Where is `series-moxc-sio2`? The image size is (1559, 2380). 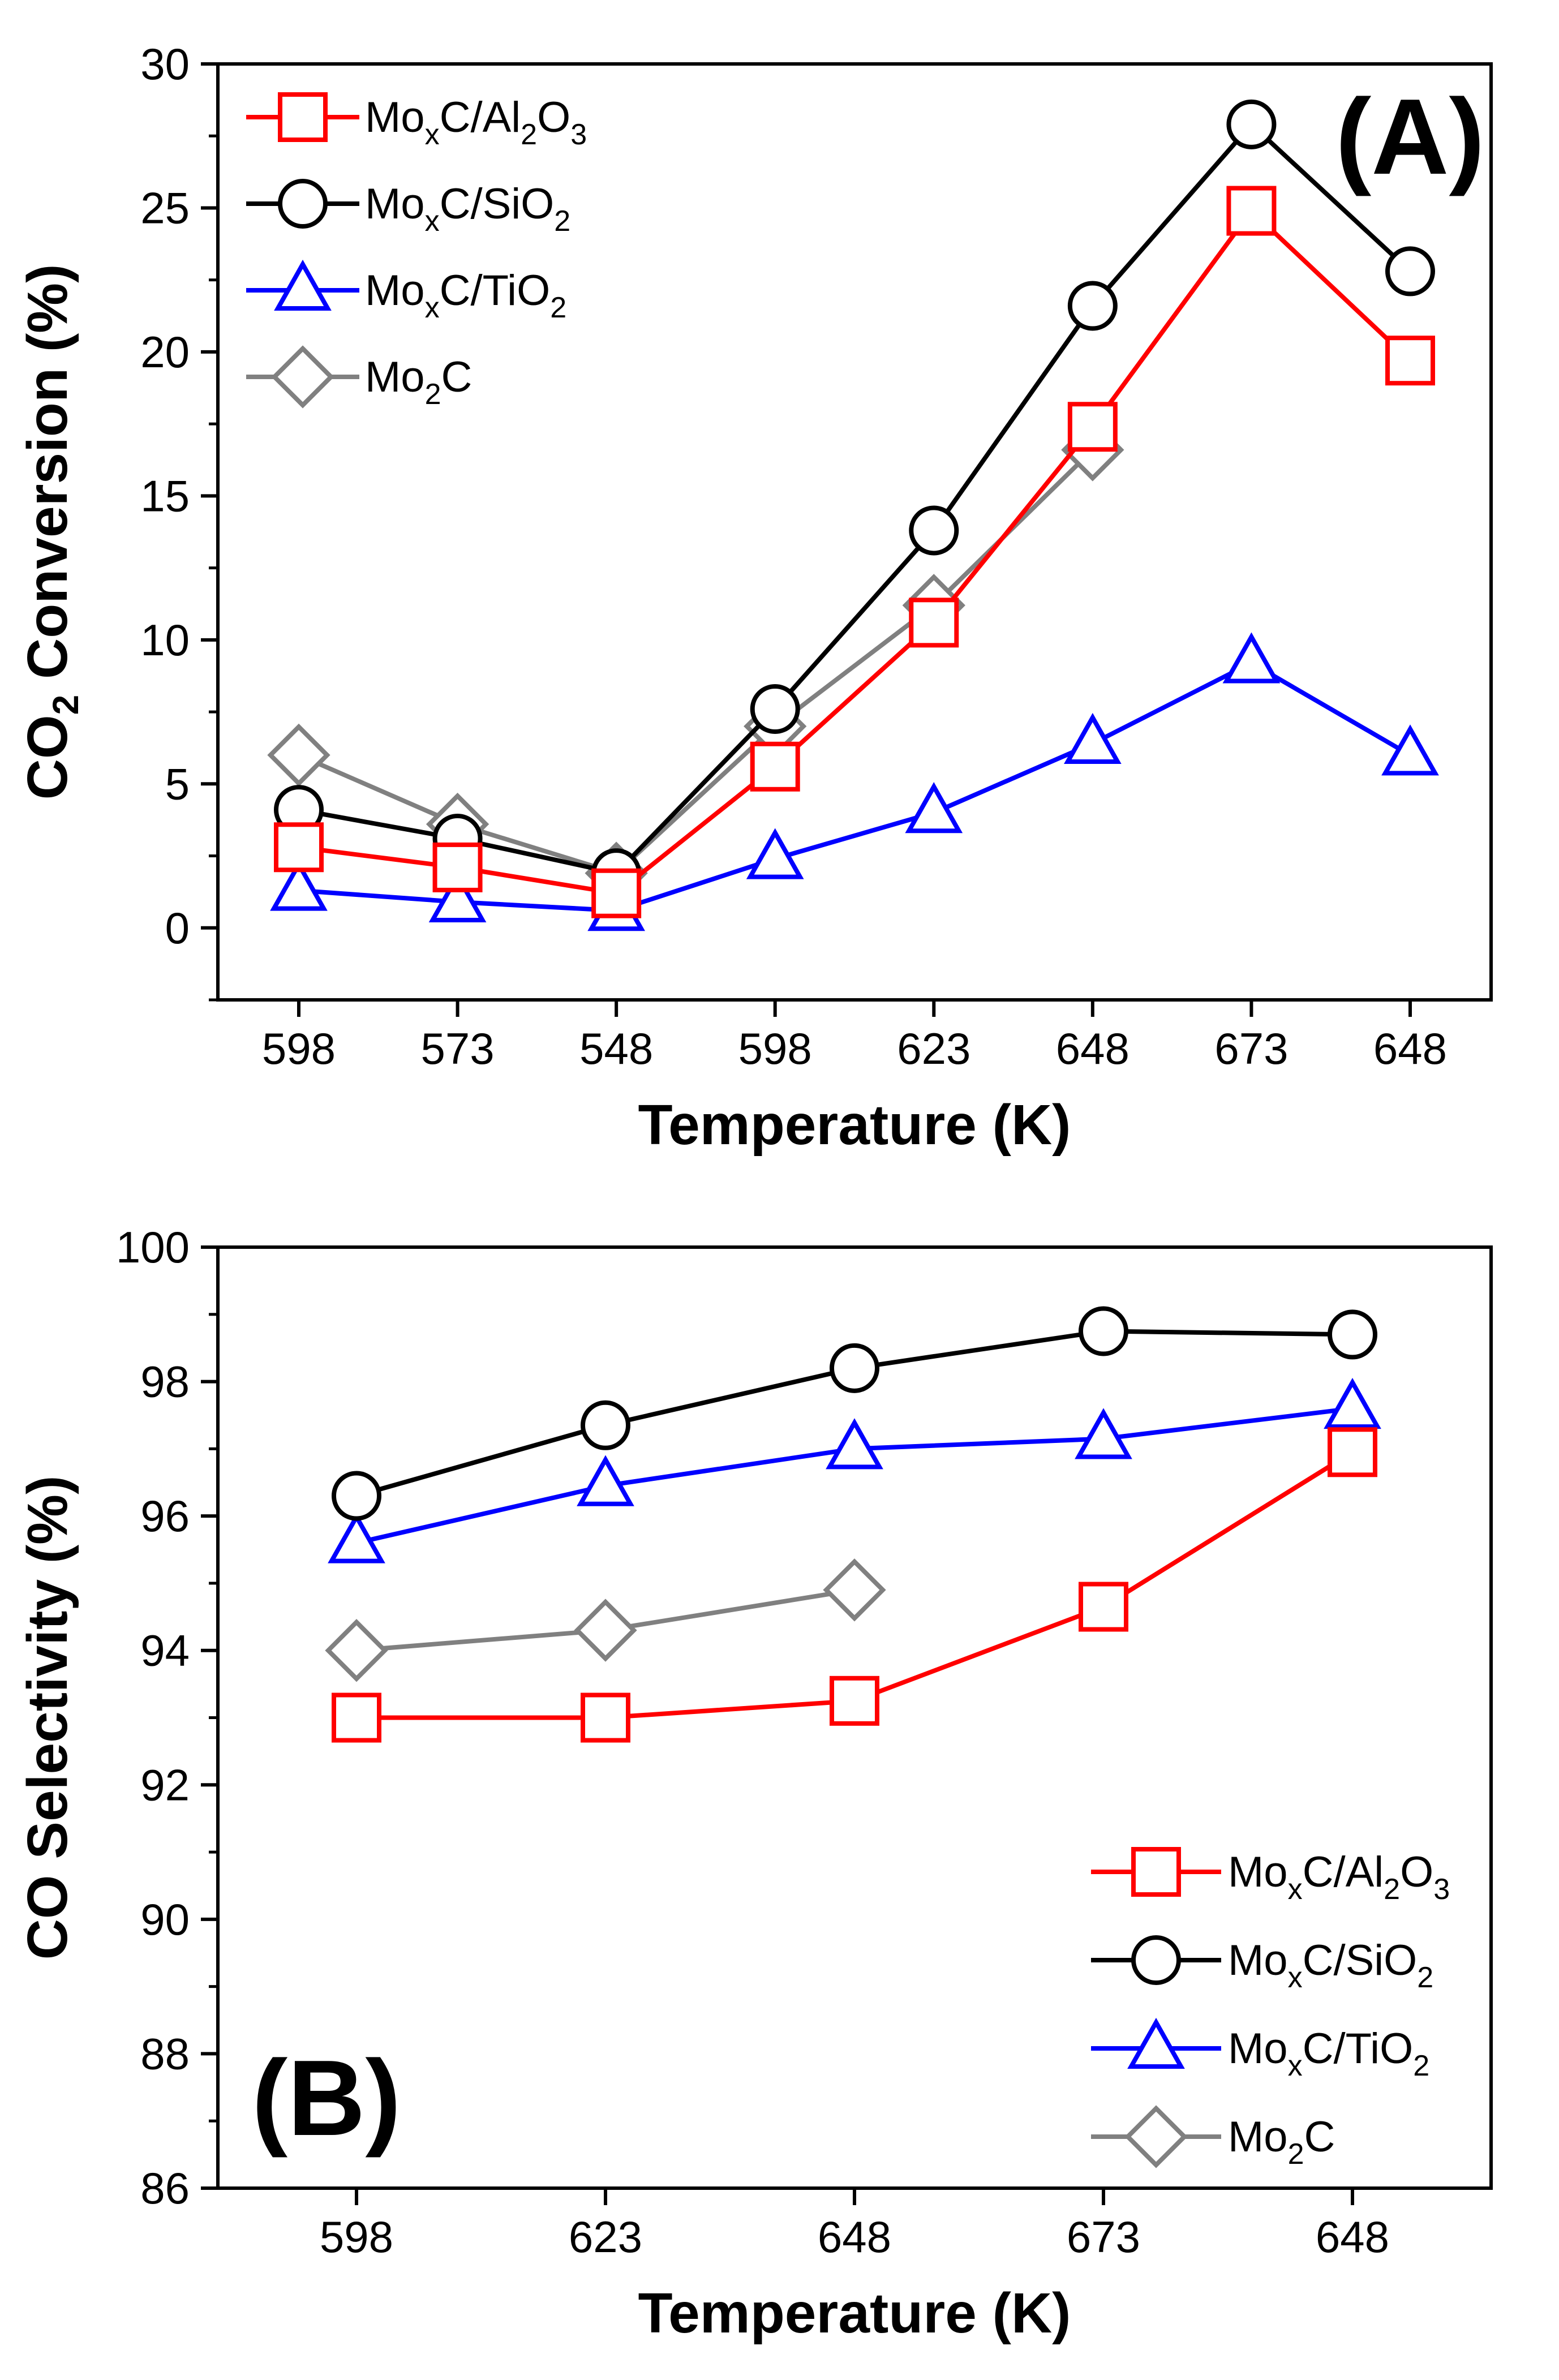 series-moxc-sio2 is located at coordinates (855, 1414).